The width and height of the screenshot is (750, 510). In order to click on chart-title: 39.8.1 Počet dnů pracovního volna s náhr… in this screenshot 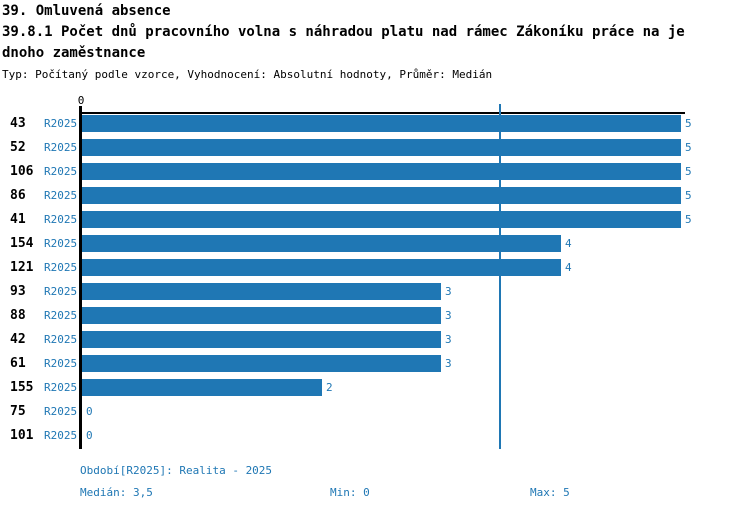, I will do `click(343, 42)`.